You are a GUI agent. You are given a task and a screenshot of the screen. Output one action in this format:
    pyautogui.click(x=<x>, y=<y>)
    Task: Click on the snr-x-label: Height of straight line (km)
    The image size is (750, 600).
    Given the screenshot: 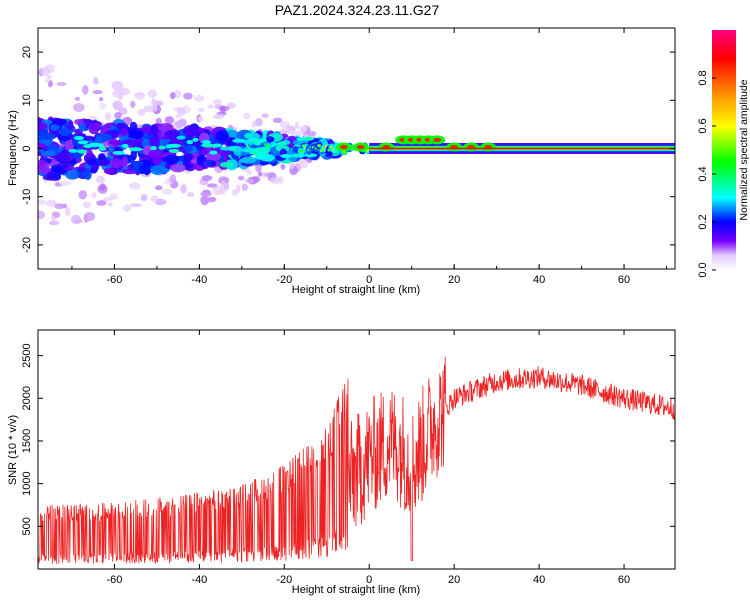 What is the action you would take?
    pyautogui.click(x=356, y=590)
    